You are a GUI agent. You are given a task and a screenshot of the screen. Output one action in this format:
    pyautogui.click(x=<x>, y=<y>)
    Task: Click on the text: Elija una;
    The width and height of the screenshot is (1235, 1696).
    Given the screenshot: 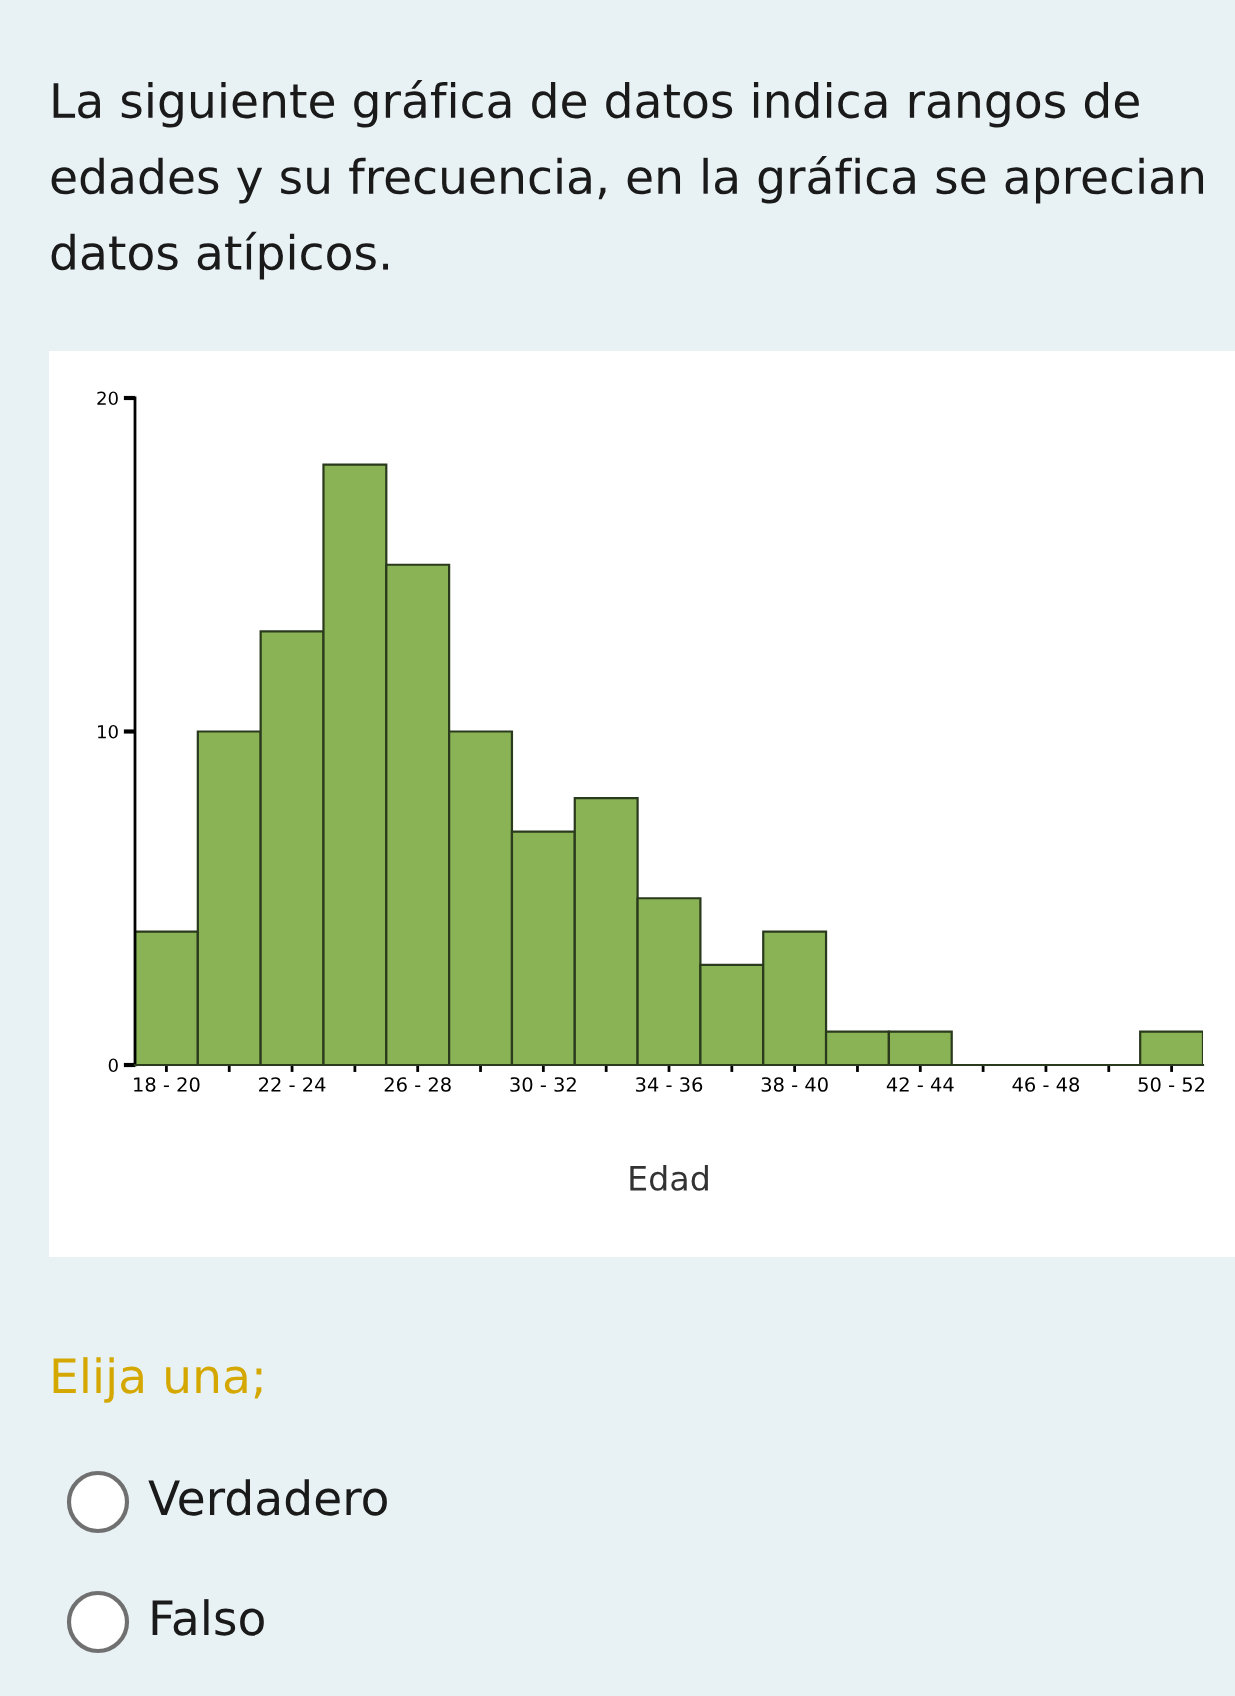 What is the action you would take?
    pyautogui.click(x=157, y=1380)
    